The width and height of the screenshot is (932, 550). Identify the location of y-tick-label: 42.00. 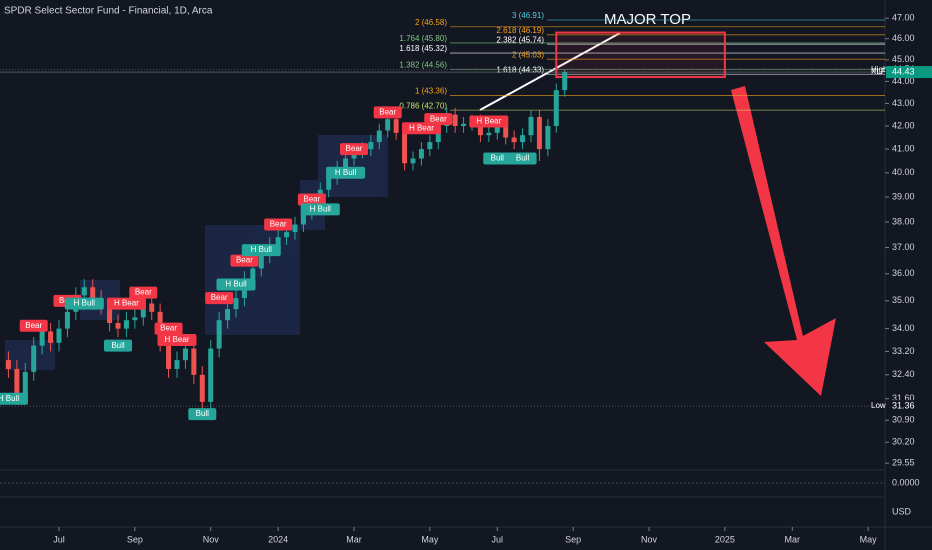
(903, 125).